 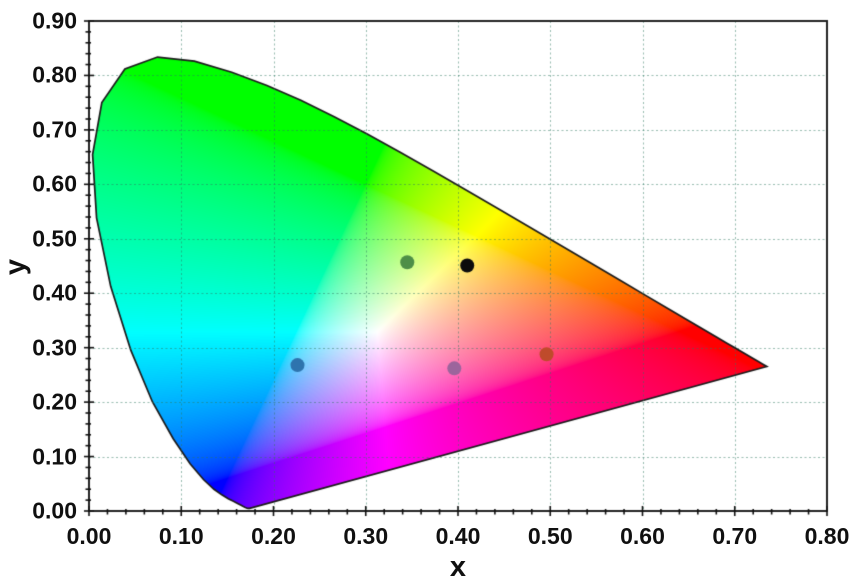 What do you see at coordinates (54, 74) in the screenshot?
I see `y-tick-label: 0.80` at bounding box center [54, 74].